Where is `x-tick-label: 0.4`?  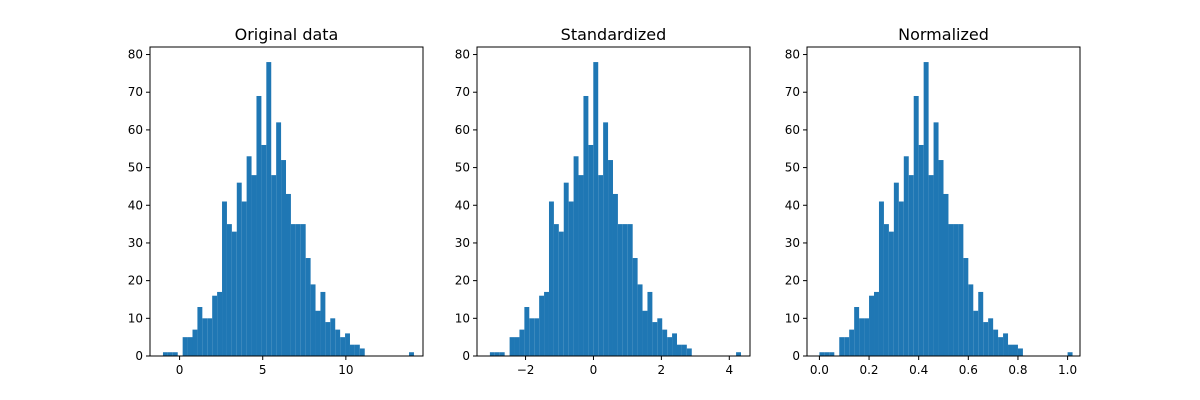
x-tick-label: 0.4 is located at coordinates (918, 370).